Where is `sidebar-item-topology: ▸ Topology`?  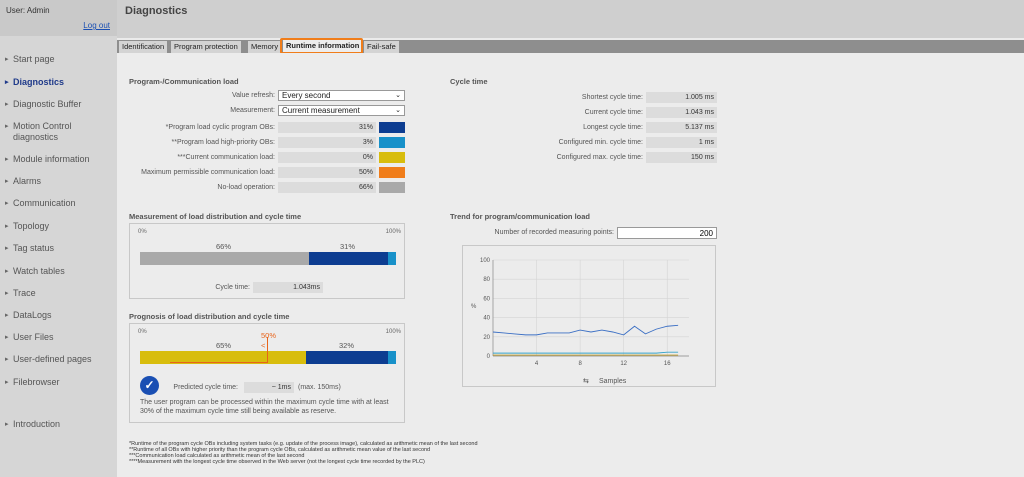
sidebar-item-topology: ▸ Topology is located at coordinates (58, 226).